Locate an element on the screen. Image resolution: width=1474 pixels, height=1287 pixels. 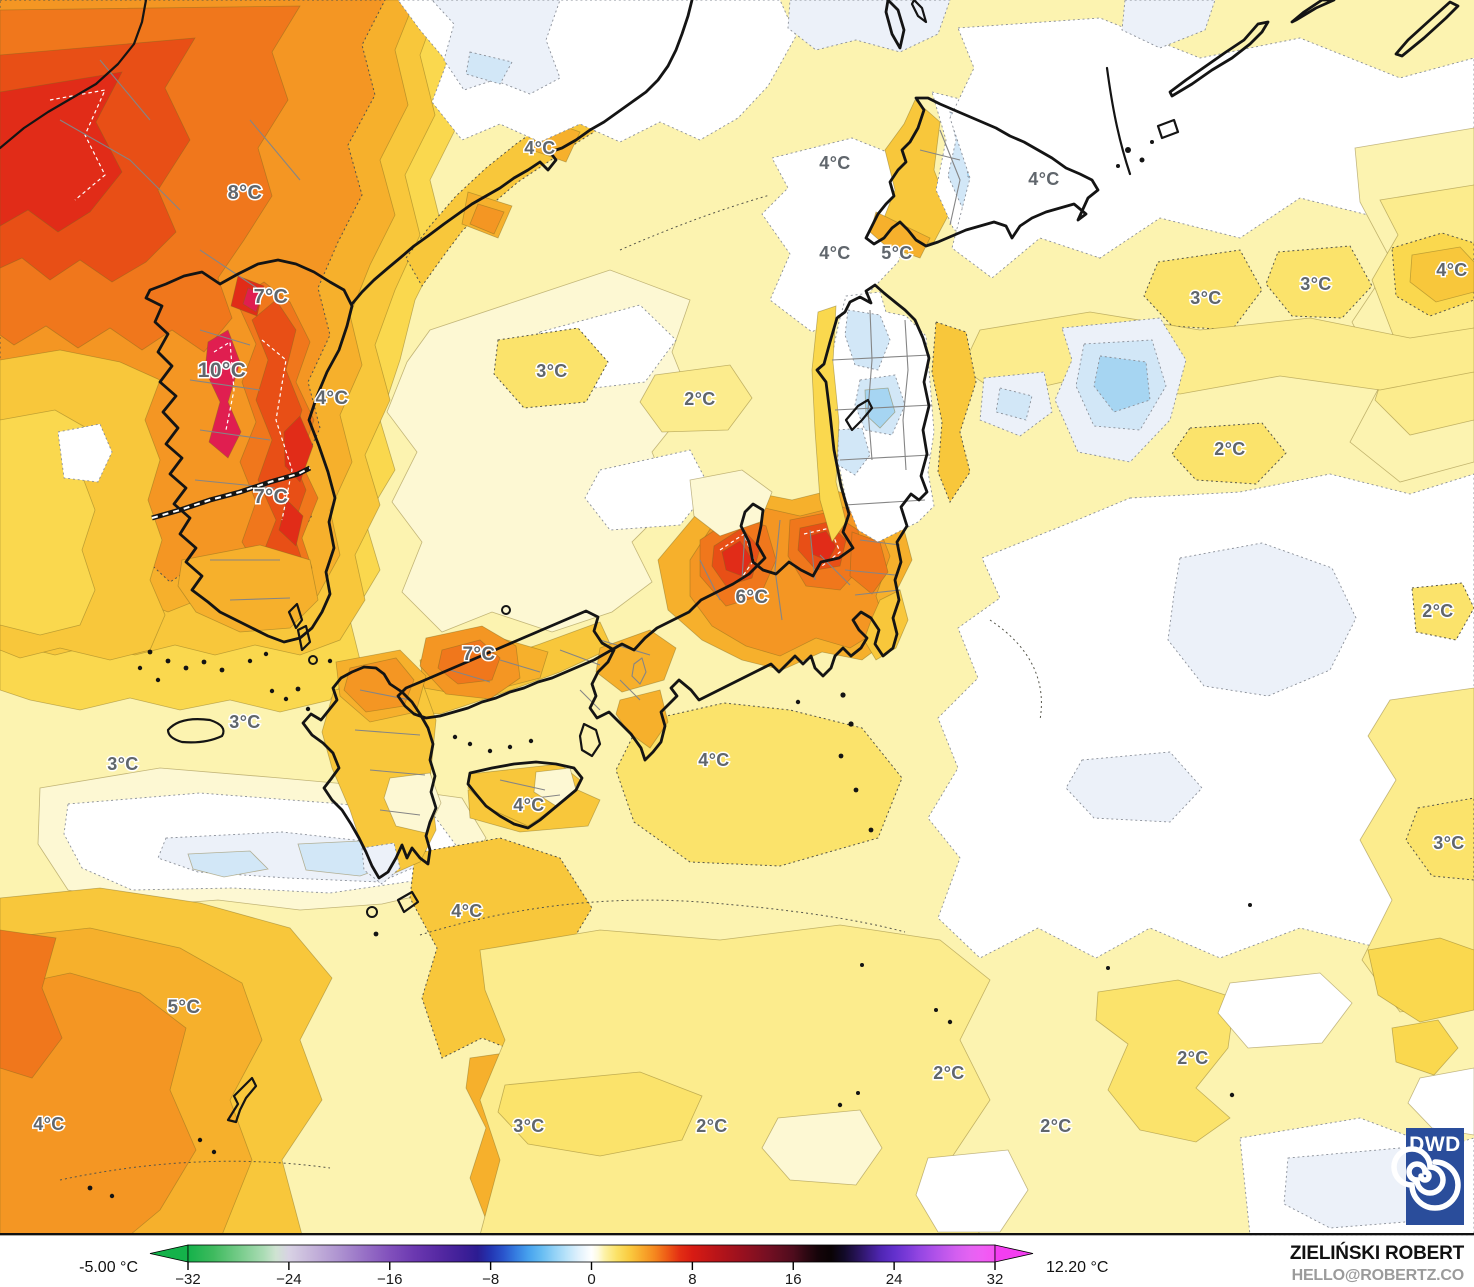
dwd-logo: DWD is located at coordinates (1427, 1176).